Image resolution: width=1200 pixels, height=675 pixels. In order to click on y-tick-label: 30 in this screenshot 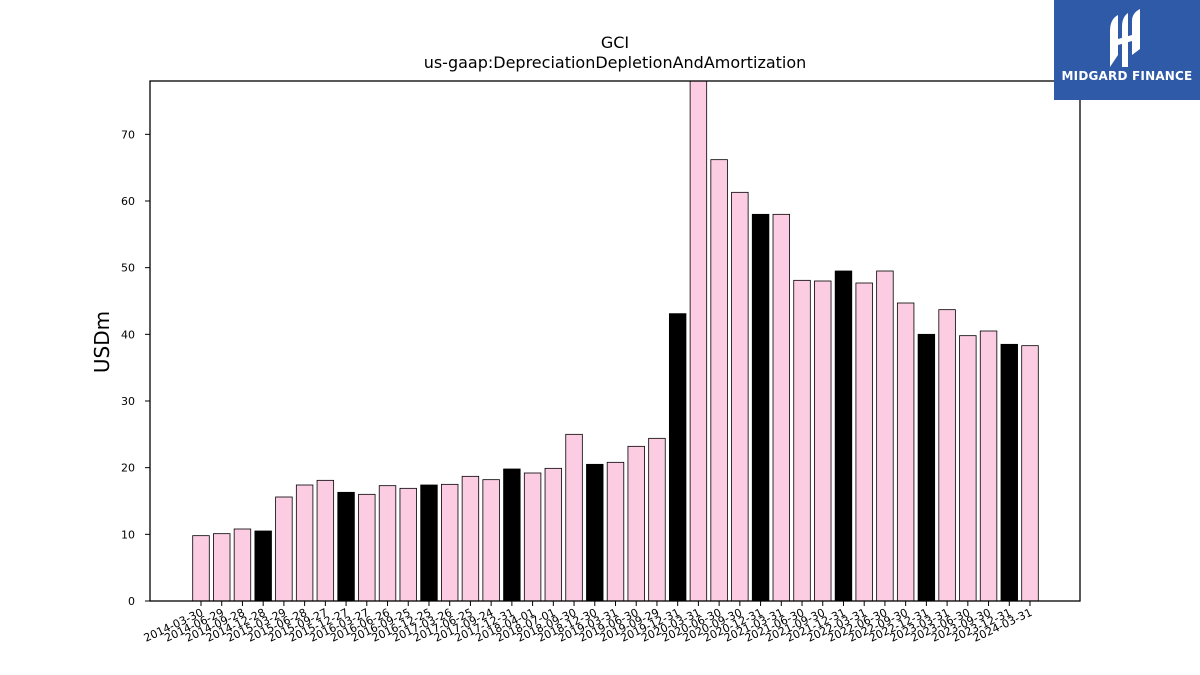, I will do `click(128, 401)`.